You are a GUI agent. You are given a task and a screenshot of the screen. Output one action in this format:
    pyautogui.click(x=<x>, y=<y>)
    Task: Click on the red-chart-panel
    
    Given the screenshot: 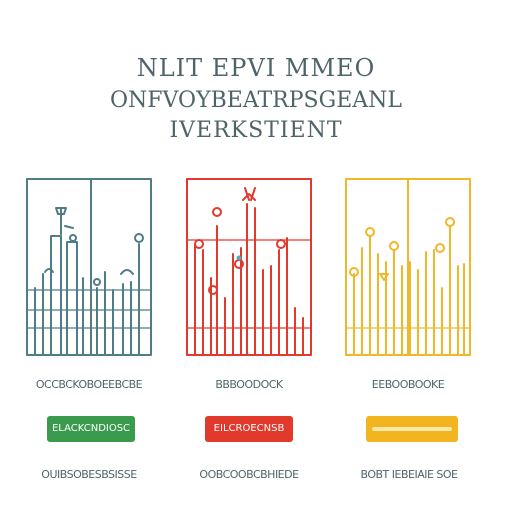 What is the action you would take?
    pyautogui.click(x=249, y=268)
    